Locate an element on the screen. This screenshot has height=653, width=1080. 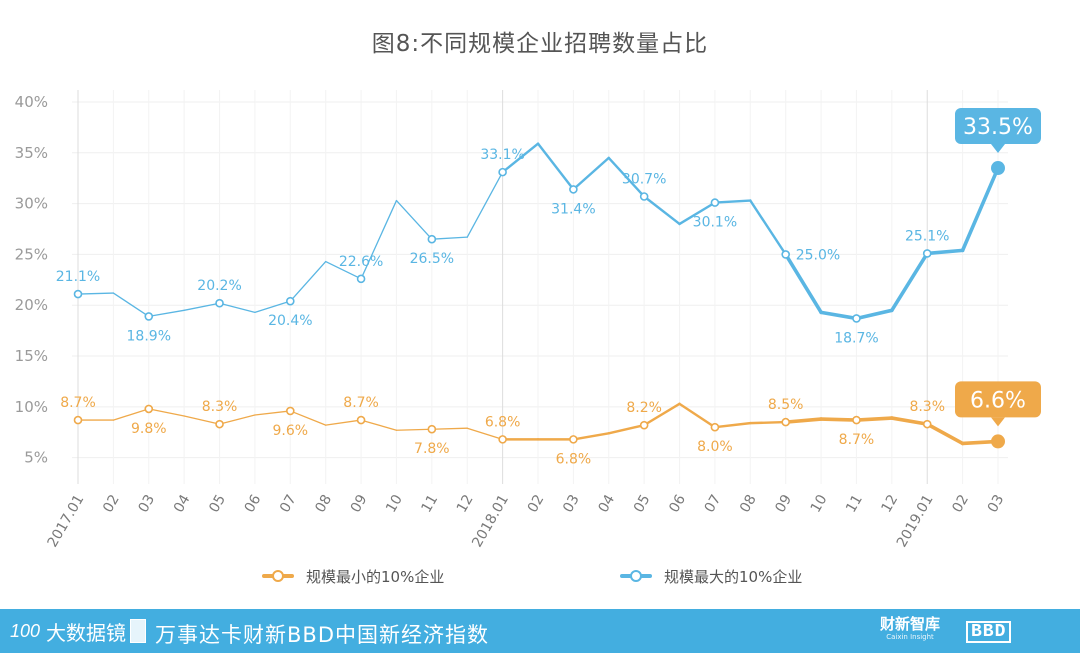
bbd-logo: BBD is located at coordinates (989, 632).